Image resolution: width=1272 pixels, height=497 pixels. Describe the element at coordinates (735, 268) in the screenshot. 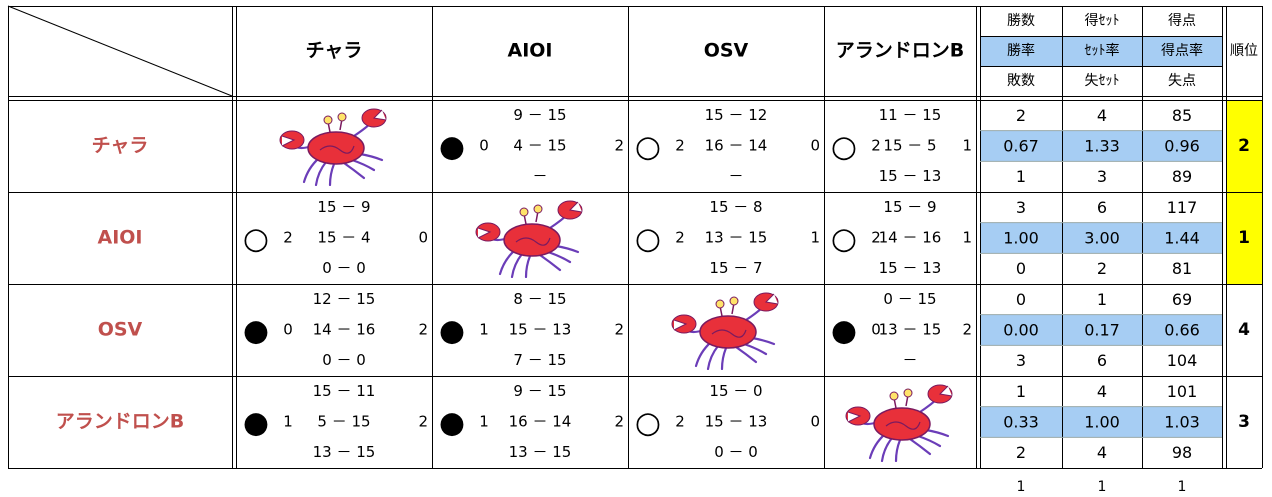

I see `game-score: 15 － 7` at that location.